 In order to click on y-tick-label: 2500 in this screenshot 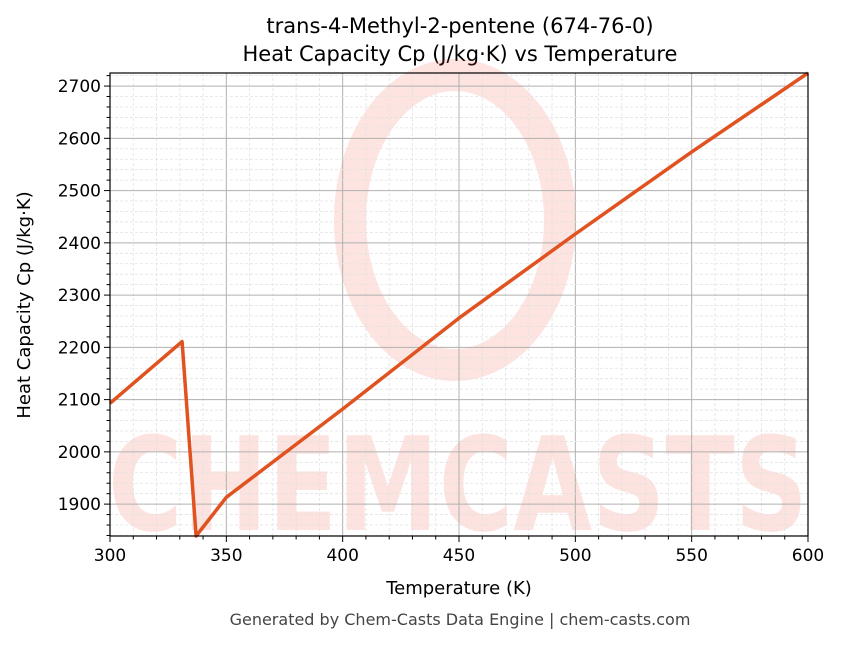, I will do `click(79, 192)`.